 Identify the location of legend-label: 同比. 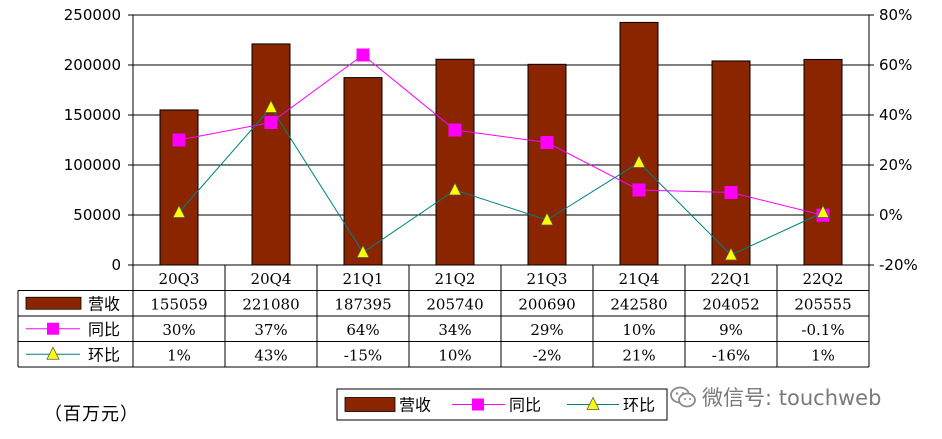
(525, 405).